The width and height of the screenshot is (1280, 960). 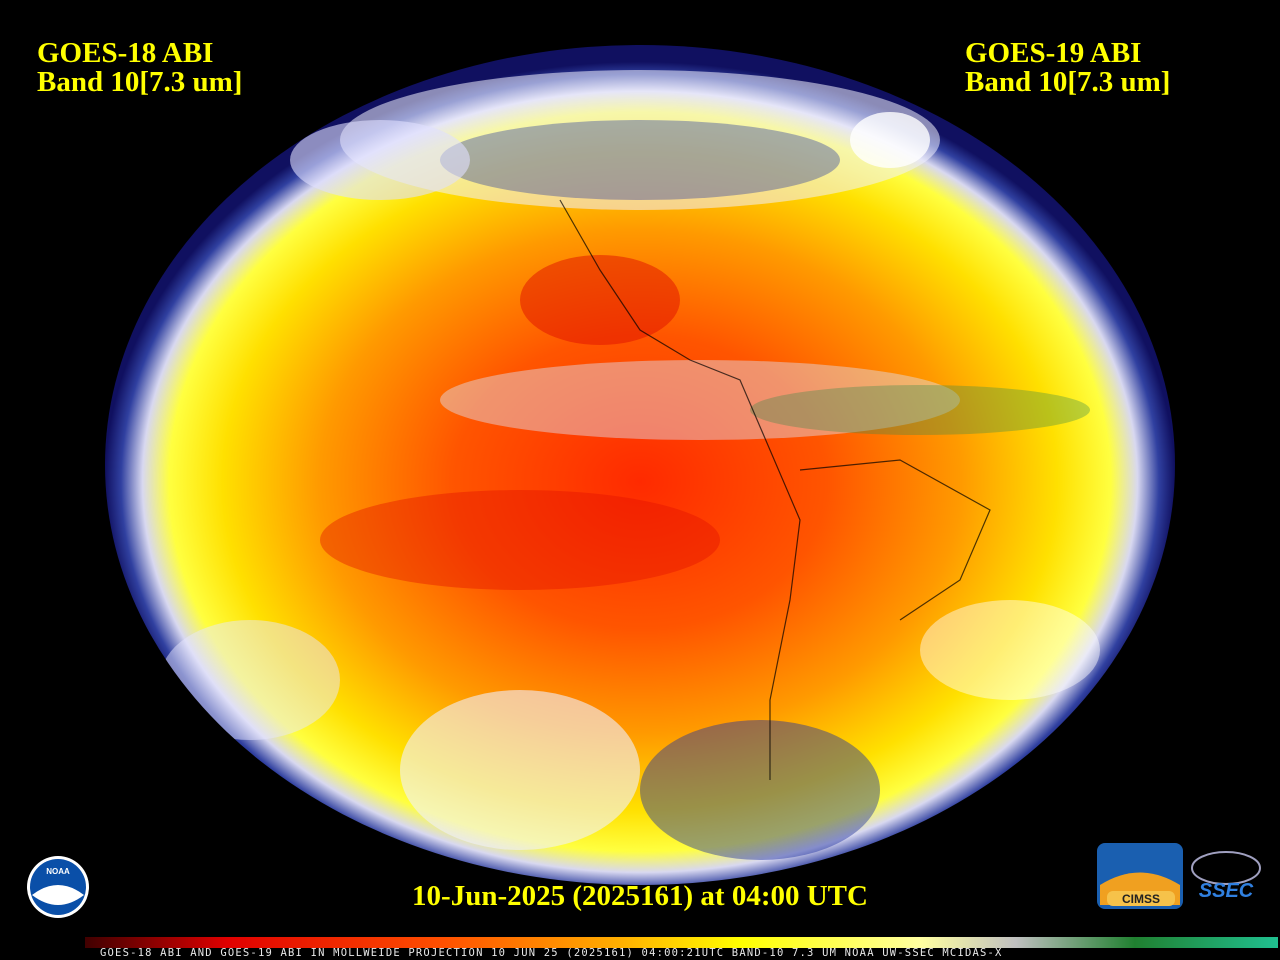 What do you see at coordinates (1226, 868) in the screenshot?
I see `ssec-orbit` at bounding box center [1226, 868].